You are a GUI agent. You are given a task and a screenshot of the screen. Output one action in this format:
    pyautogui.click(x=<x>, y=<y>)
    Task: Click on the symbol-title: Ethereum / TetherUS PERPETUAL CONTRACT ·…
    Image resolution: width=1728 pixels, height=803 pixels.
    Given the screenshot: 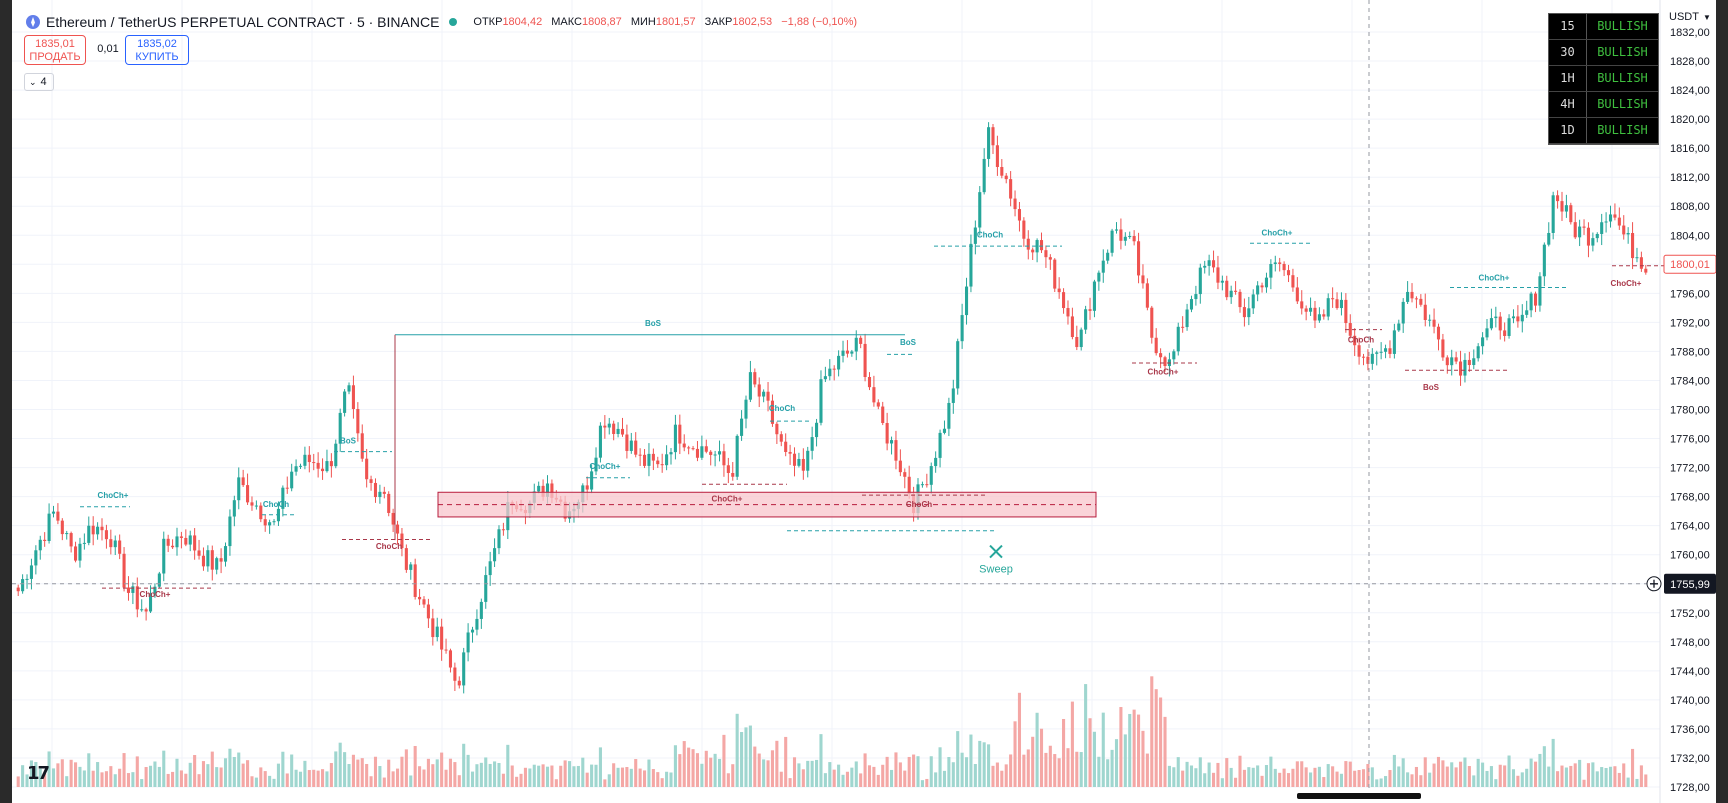 What is the action you would take?
    pyautogui.click(x=243, y=22)
    